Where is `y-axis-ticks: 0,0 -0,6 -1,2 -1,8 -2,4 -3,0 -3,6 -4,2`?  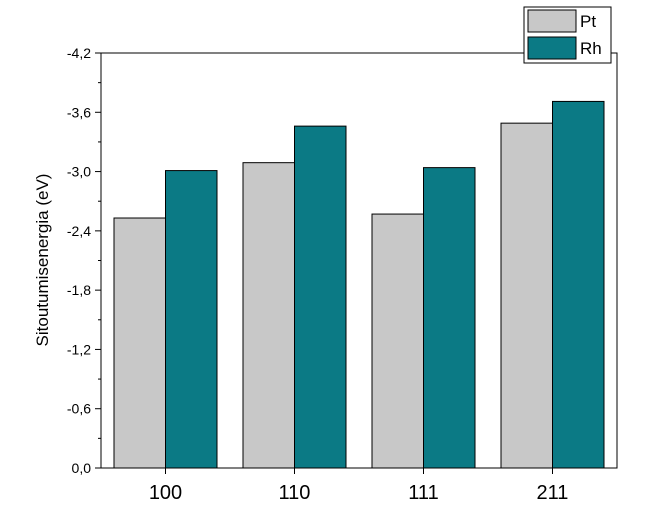 y-axis-ticks: 0,0 -0,6 -1,2 -1,8 -2,4 -3,0 -3,6 -4,2 is located at coordinates (84, 260).